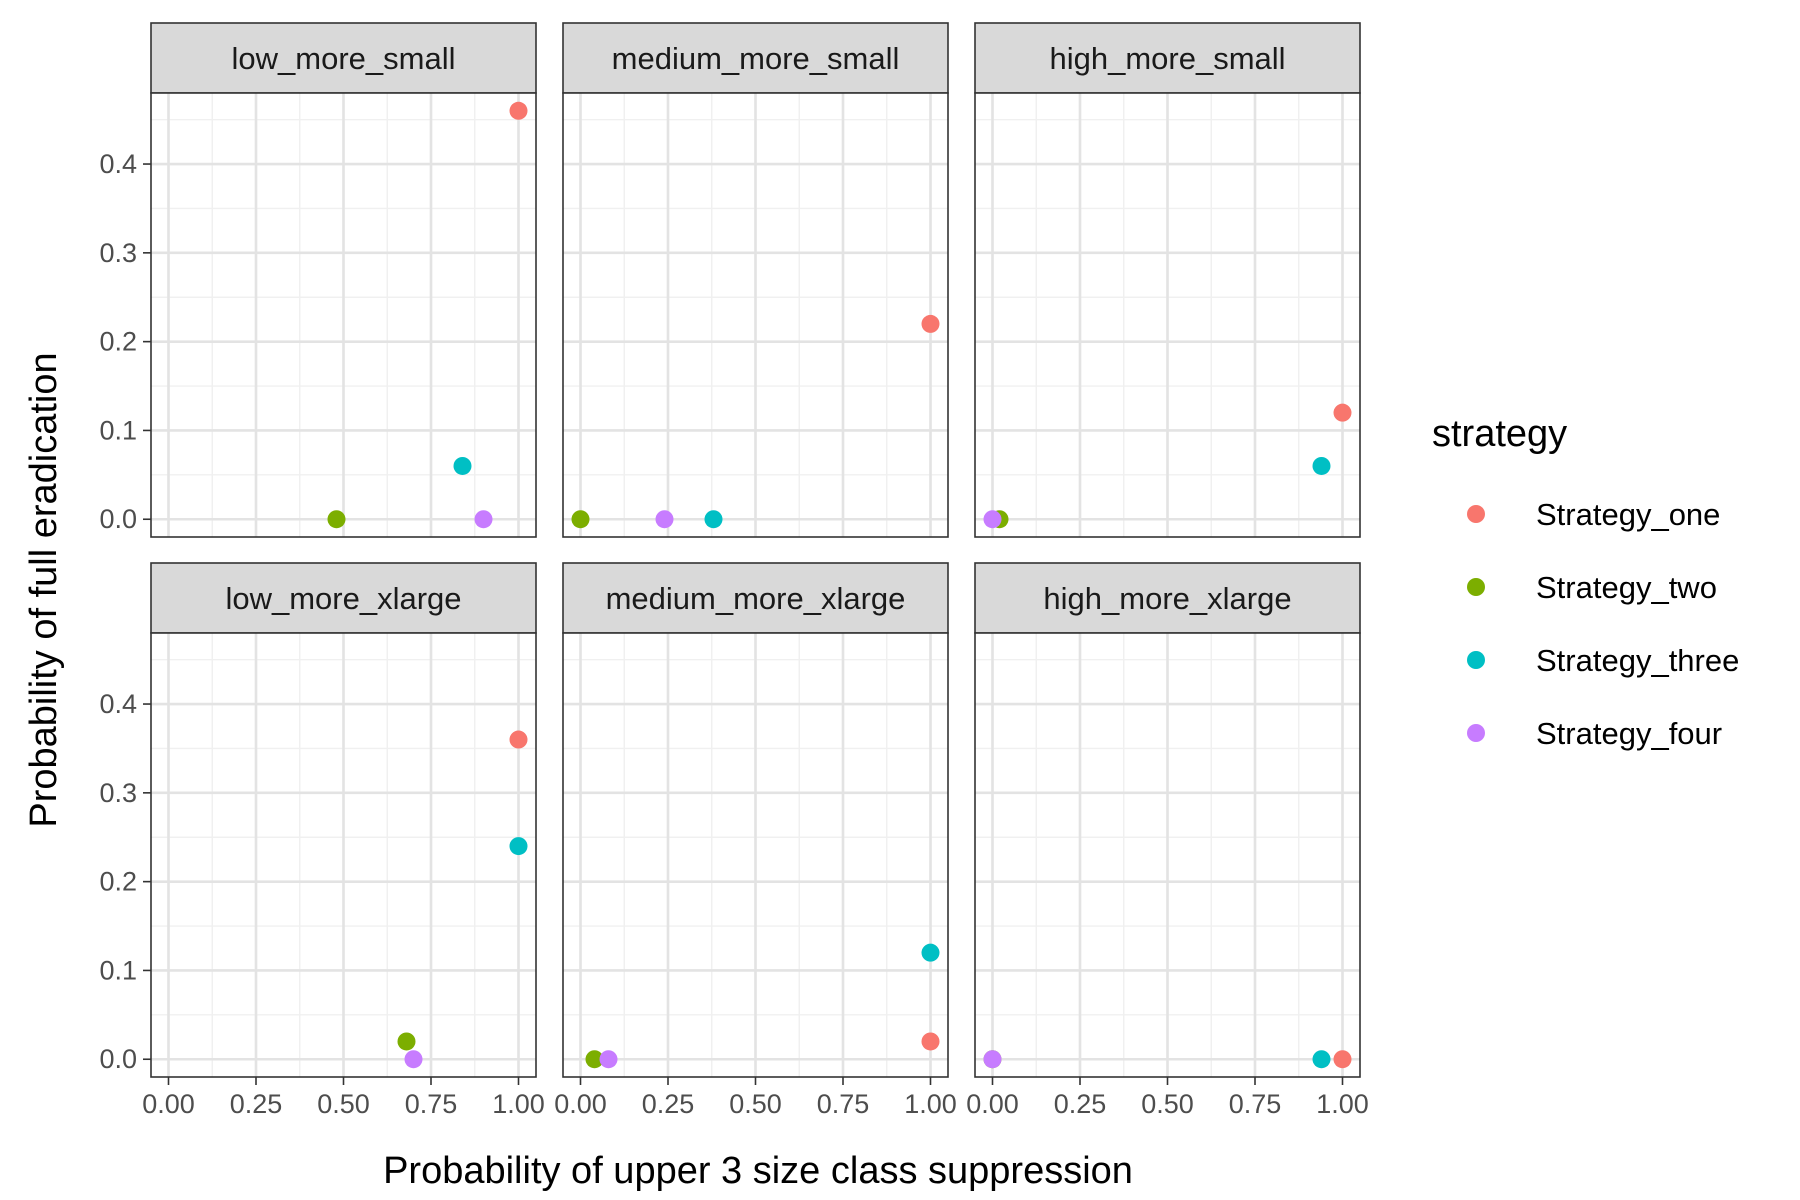  Describe the element at coordinates (1167, 820) in the screenshot. I see `facet-panel-high-more-xlarge: high_more_xlarge` at that location.